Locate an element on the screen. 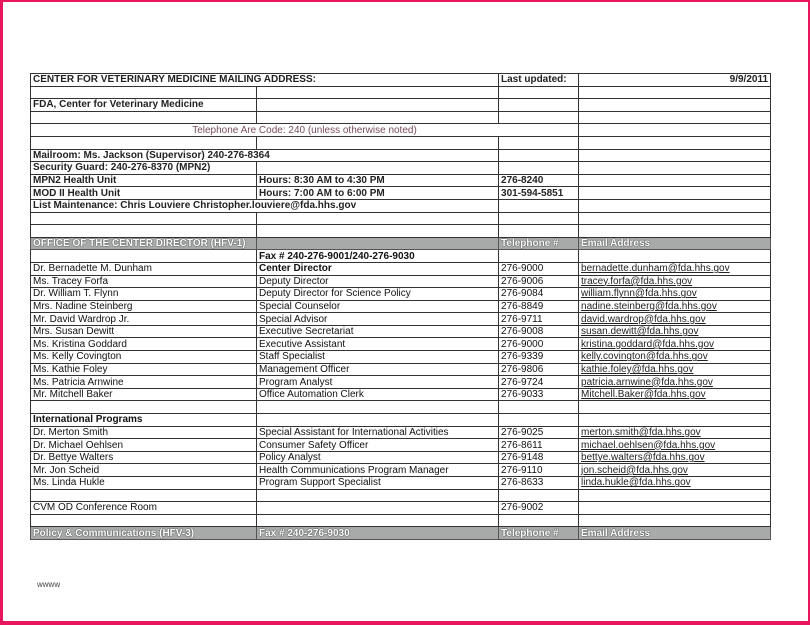  cell-email: jon.scheid@fda.hhs.gov is located at coordinates (675, 470).